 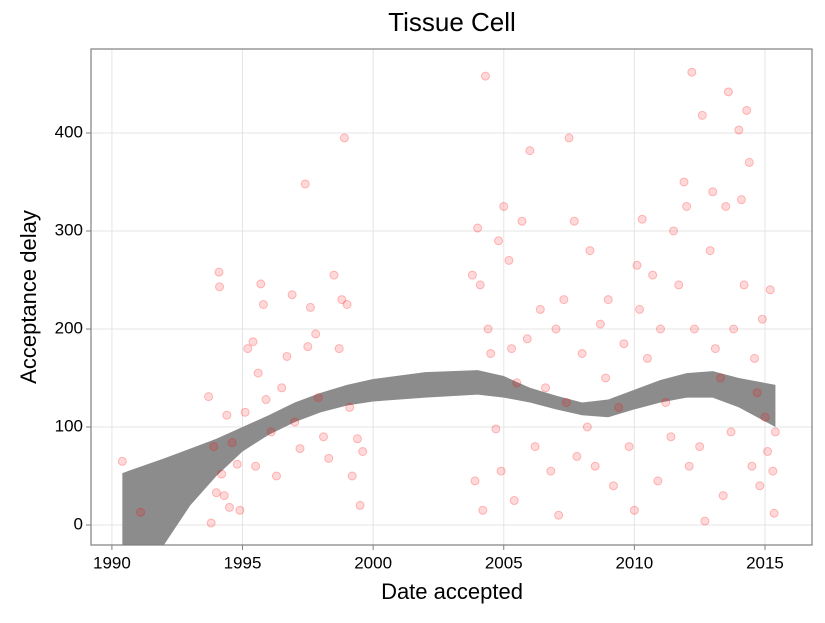 What do you see at coordinates (634, 562) in the screenshot?
I see `x-tick-label: 2010` at bounding box center [634, 562].